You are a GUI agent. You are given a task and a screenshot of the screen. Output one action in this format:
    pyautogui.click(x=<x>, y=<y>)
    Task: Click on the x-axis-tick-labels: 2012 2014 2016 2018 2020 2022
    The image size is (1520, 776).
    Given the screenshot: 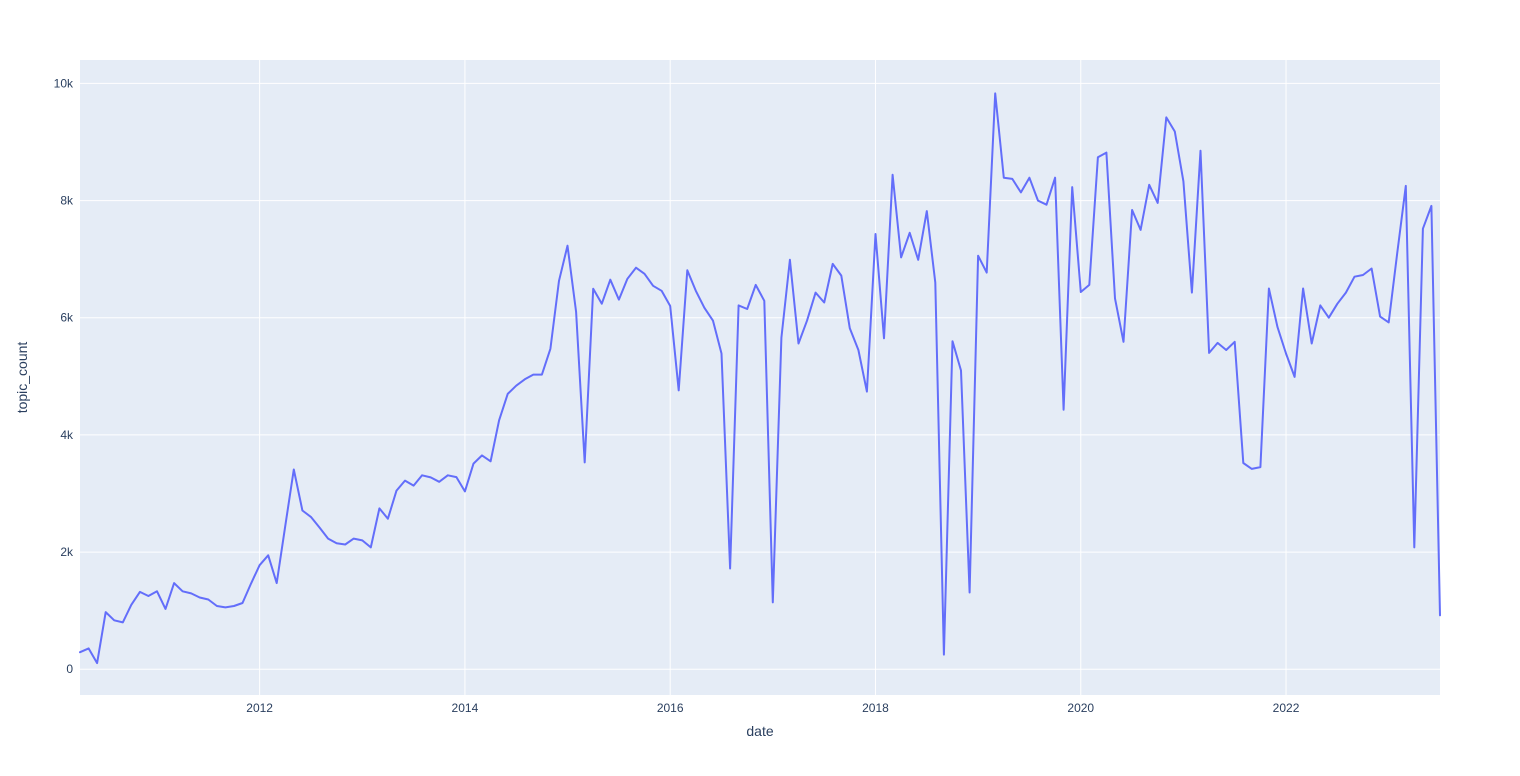 What is the action you would take?
    pyautogui.click(x=772, y=708)
    